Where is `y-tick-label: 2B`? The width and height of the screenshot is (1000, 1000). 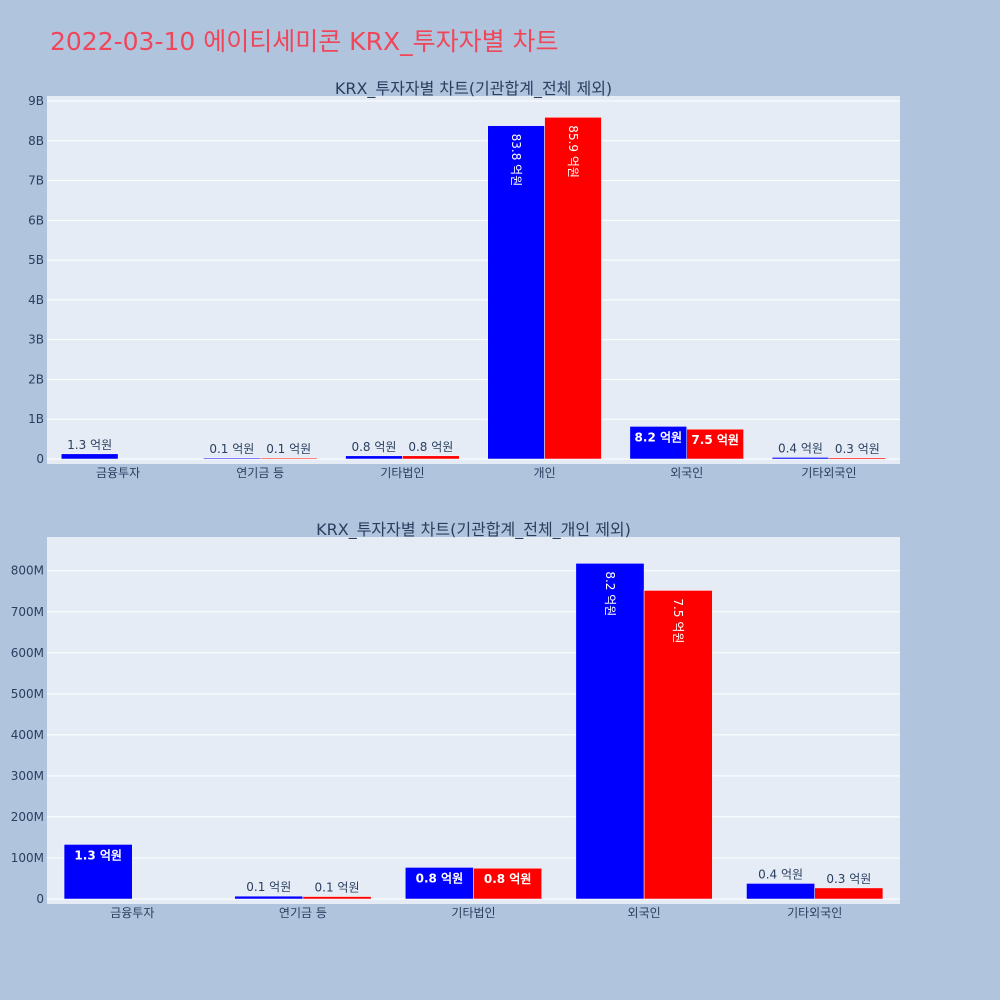
y-tick-label: 2B is located at coordinates (36, 379).